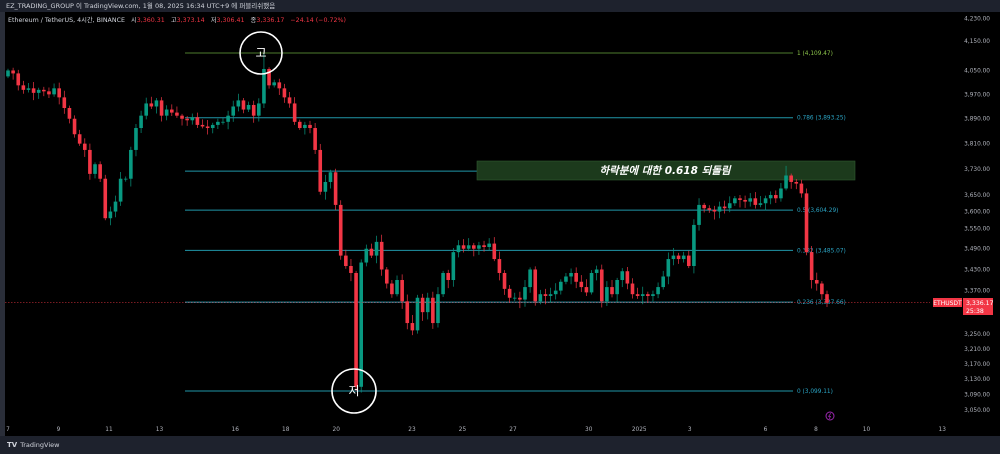 Image resolution: width=1000 pixels, height=454 pixels. I want to click on fib-level-label: 0 (3,099.11), so click(815, 392).